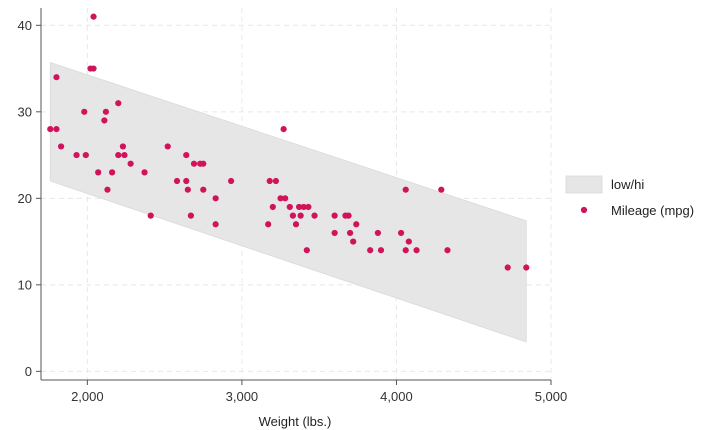  What do you see at coordinates (629, 196) in the screenshot?
I see `legend: low/hi Mileage (mpg)` at bounding box center [629, 196].